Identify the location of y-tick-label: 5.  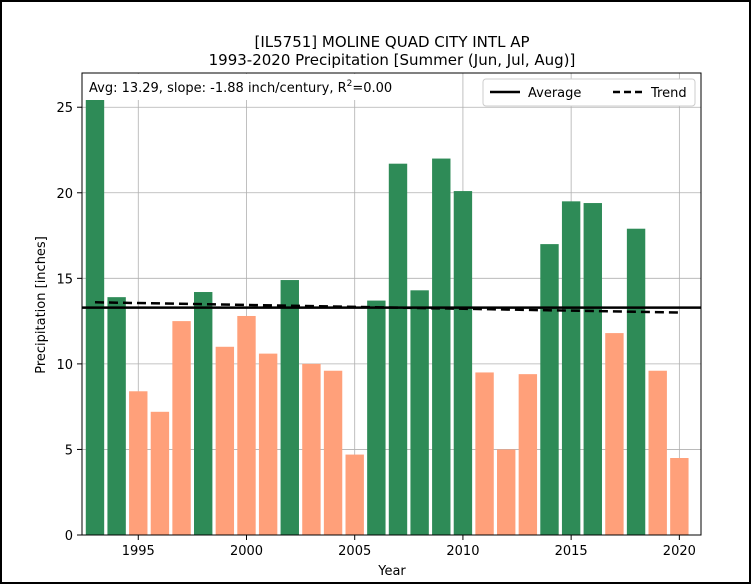
(69, 450).